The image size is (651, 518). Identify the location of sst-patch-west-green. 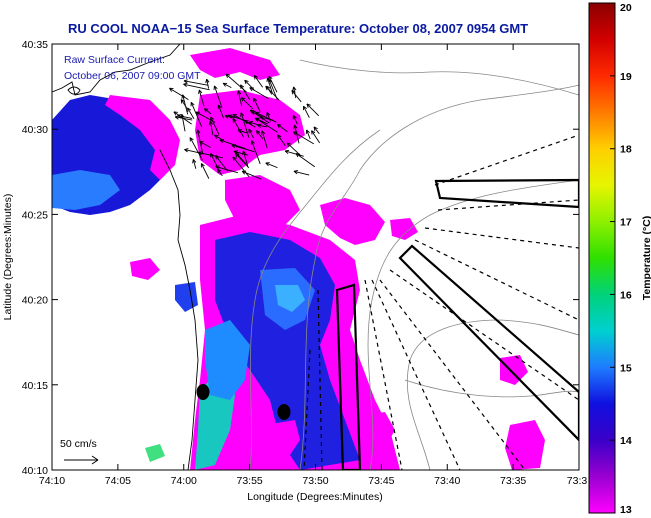
(155, 453).